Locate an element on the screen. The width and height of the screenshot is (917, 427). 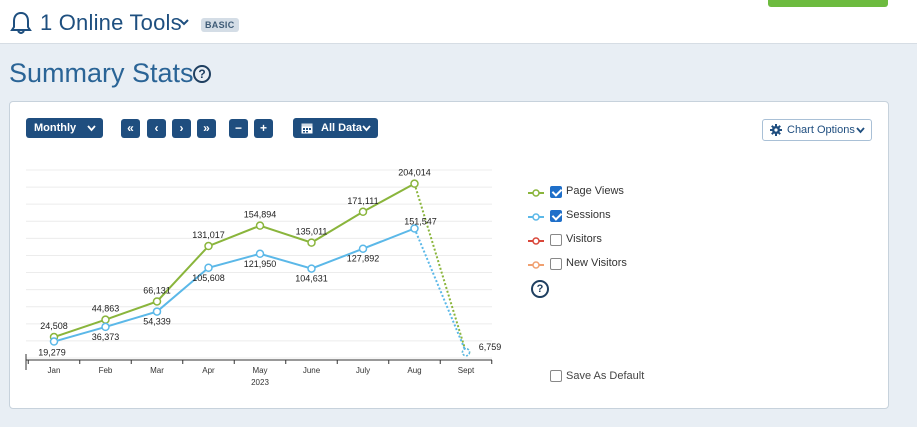
new-visitors-checkbox is located at coordinates (556, 264).